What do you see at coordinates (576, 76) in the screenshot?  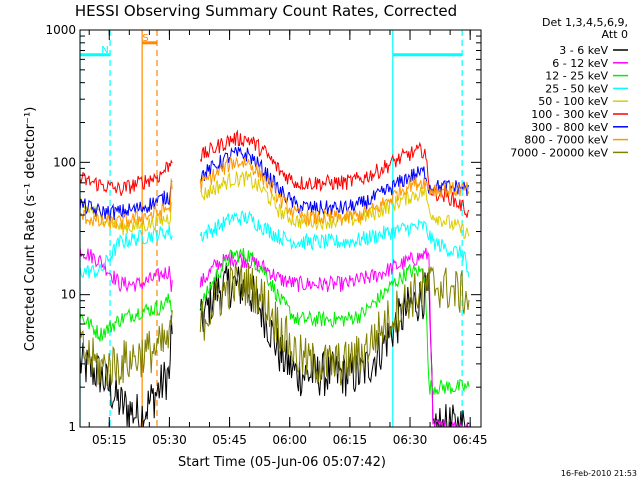 I see `legend-label-2: 12 - 25 keV` at bounding box center [576, 76].